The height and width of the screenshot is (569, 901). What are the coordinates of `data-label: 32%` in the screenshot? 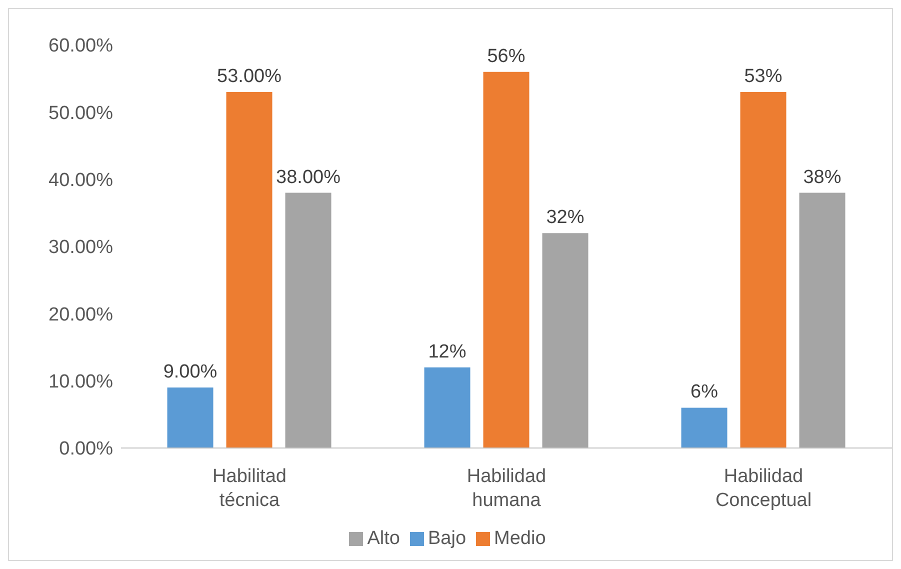 It's located at (565, 217).